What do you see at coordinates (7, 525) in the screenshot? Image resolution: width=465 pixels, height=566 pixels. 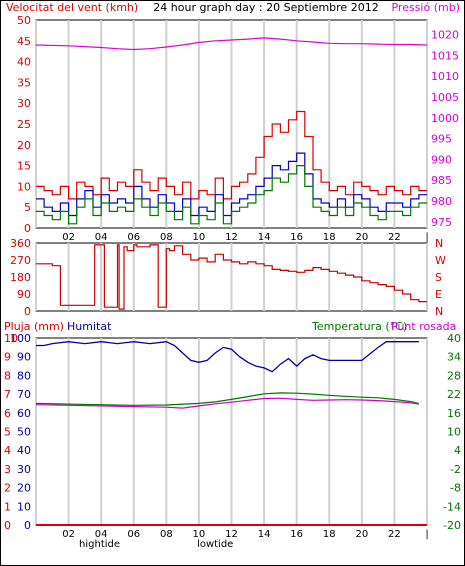 I see `rain-tick-label: 0` at bounding box center [7, 525].